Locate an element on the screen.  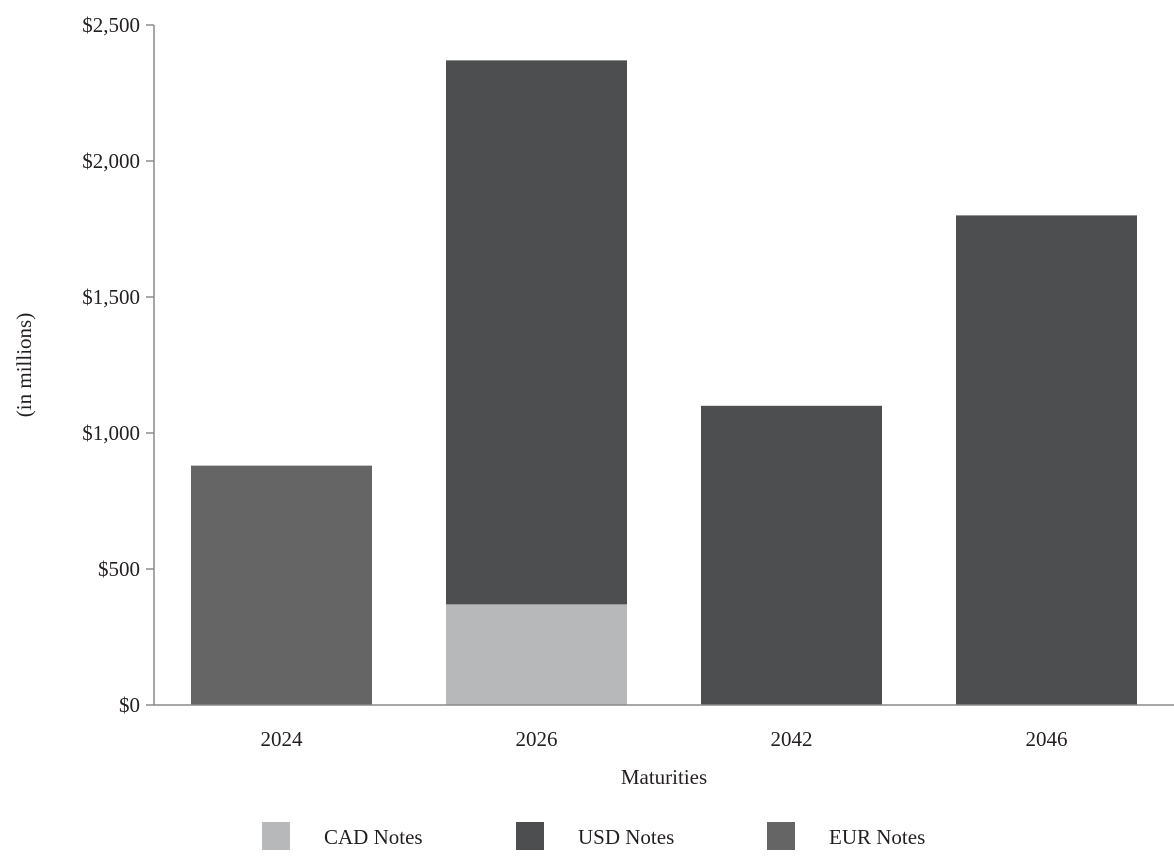
legend: CAD Notes USD Notes EUR Notes is located at coordinates (593, 836).